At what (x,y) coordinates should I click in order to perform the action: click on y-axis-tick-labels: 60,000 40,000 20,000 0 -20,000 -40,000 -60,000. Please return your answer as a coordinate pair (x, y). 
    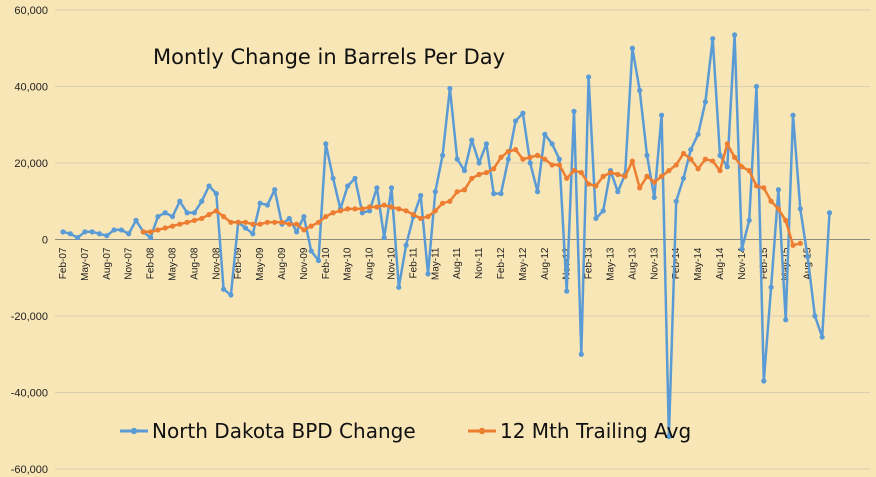
    Looking at the image, I should click on (29, 240).